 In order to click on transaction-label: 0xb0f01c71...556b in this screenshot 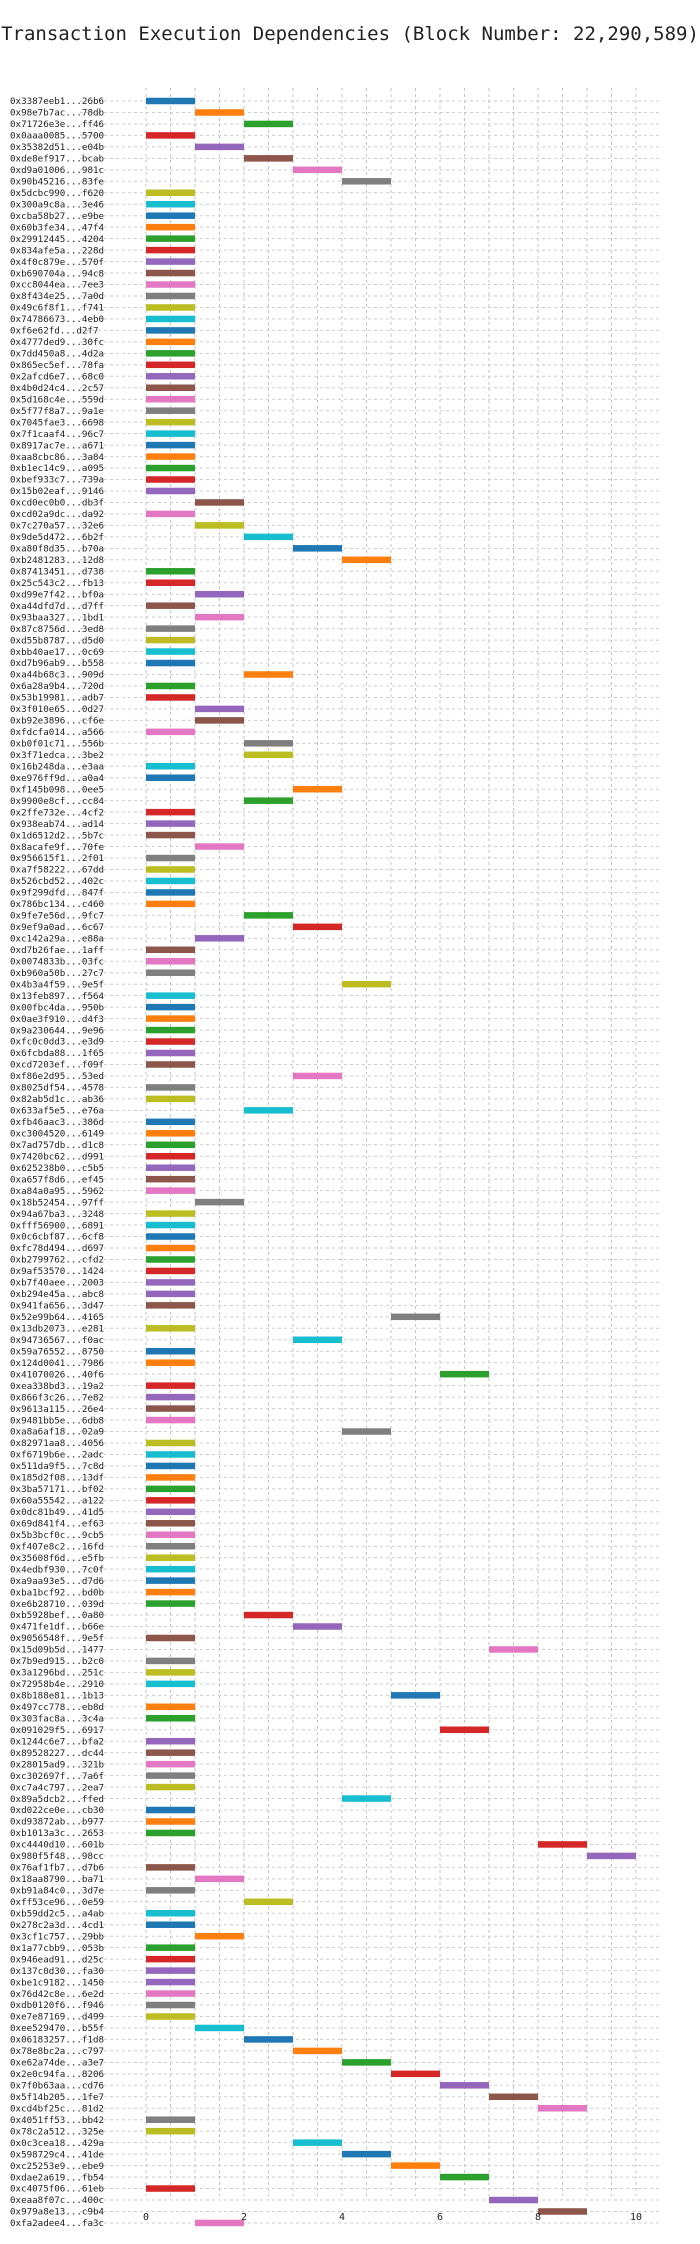, I will do `click(57, 744)`.